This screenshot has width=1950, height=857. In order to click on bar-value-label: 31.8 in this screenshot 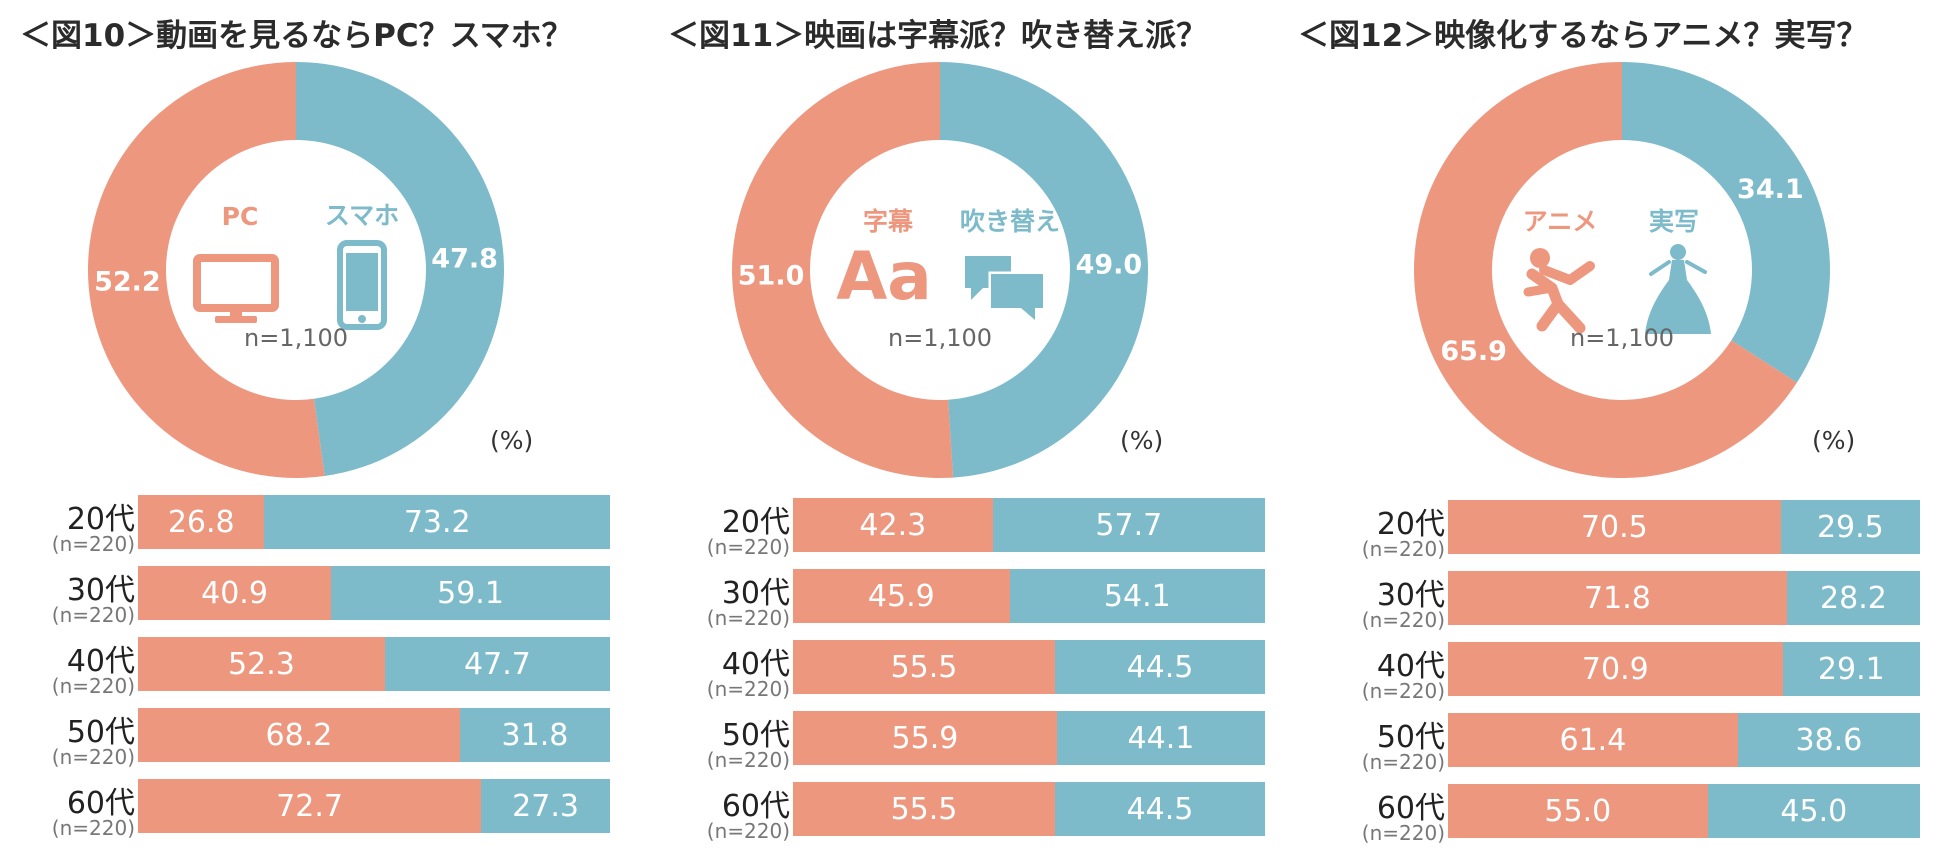, I will do `click(535, 735)`.